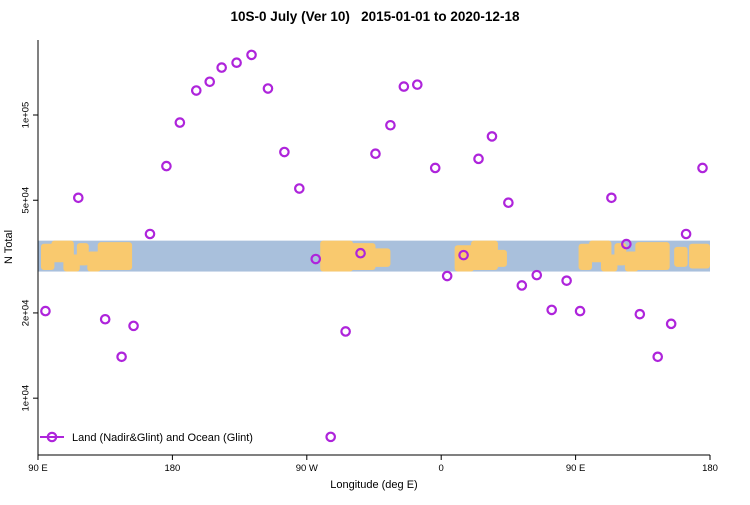 The image size is (750, 505). What do you see at coordinates (26, 115) in the screenshot?
I see `y-tick-label: 1e+05` at bounding box center [26, 115].